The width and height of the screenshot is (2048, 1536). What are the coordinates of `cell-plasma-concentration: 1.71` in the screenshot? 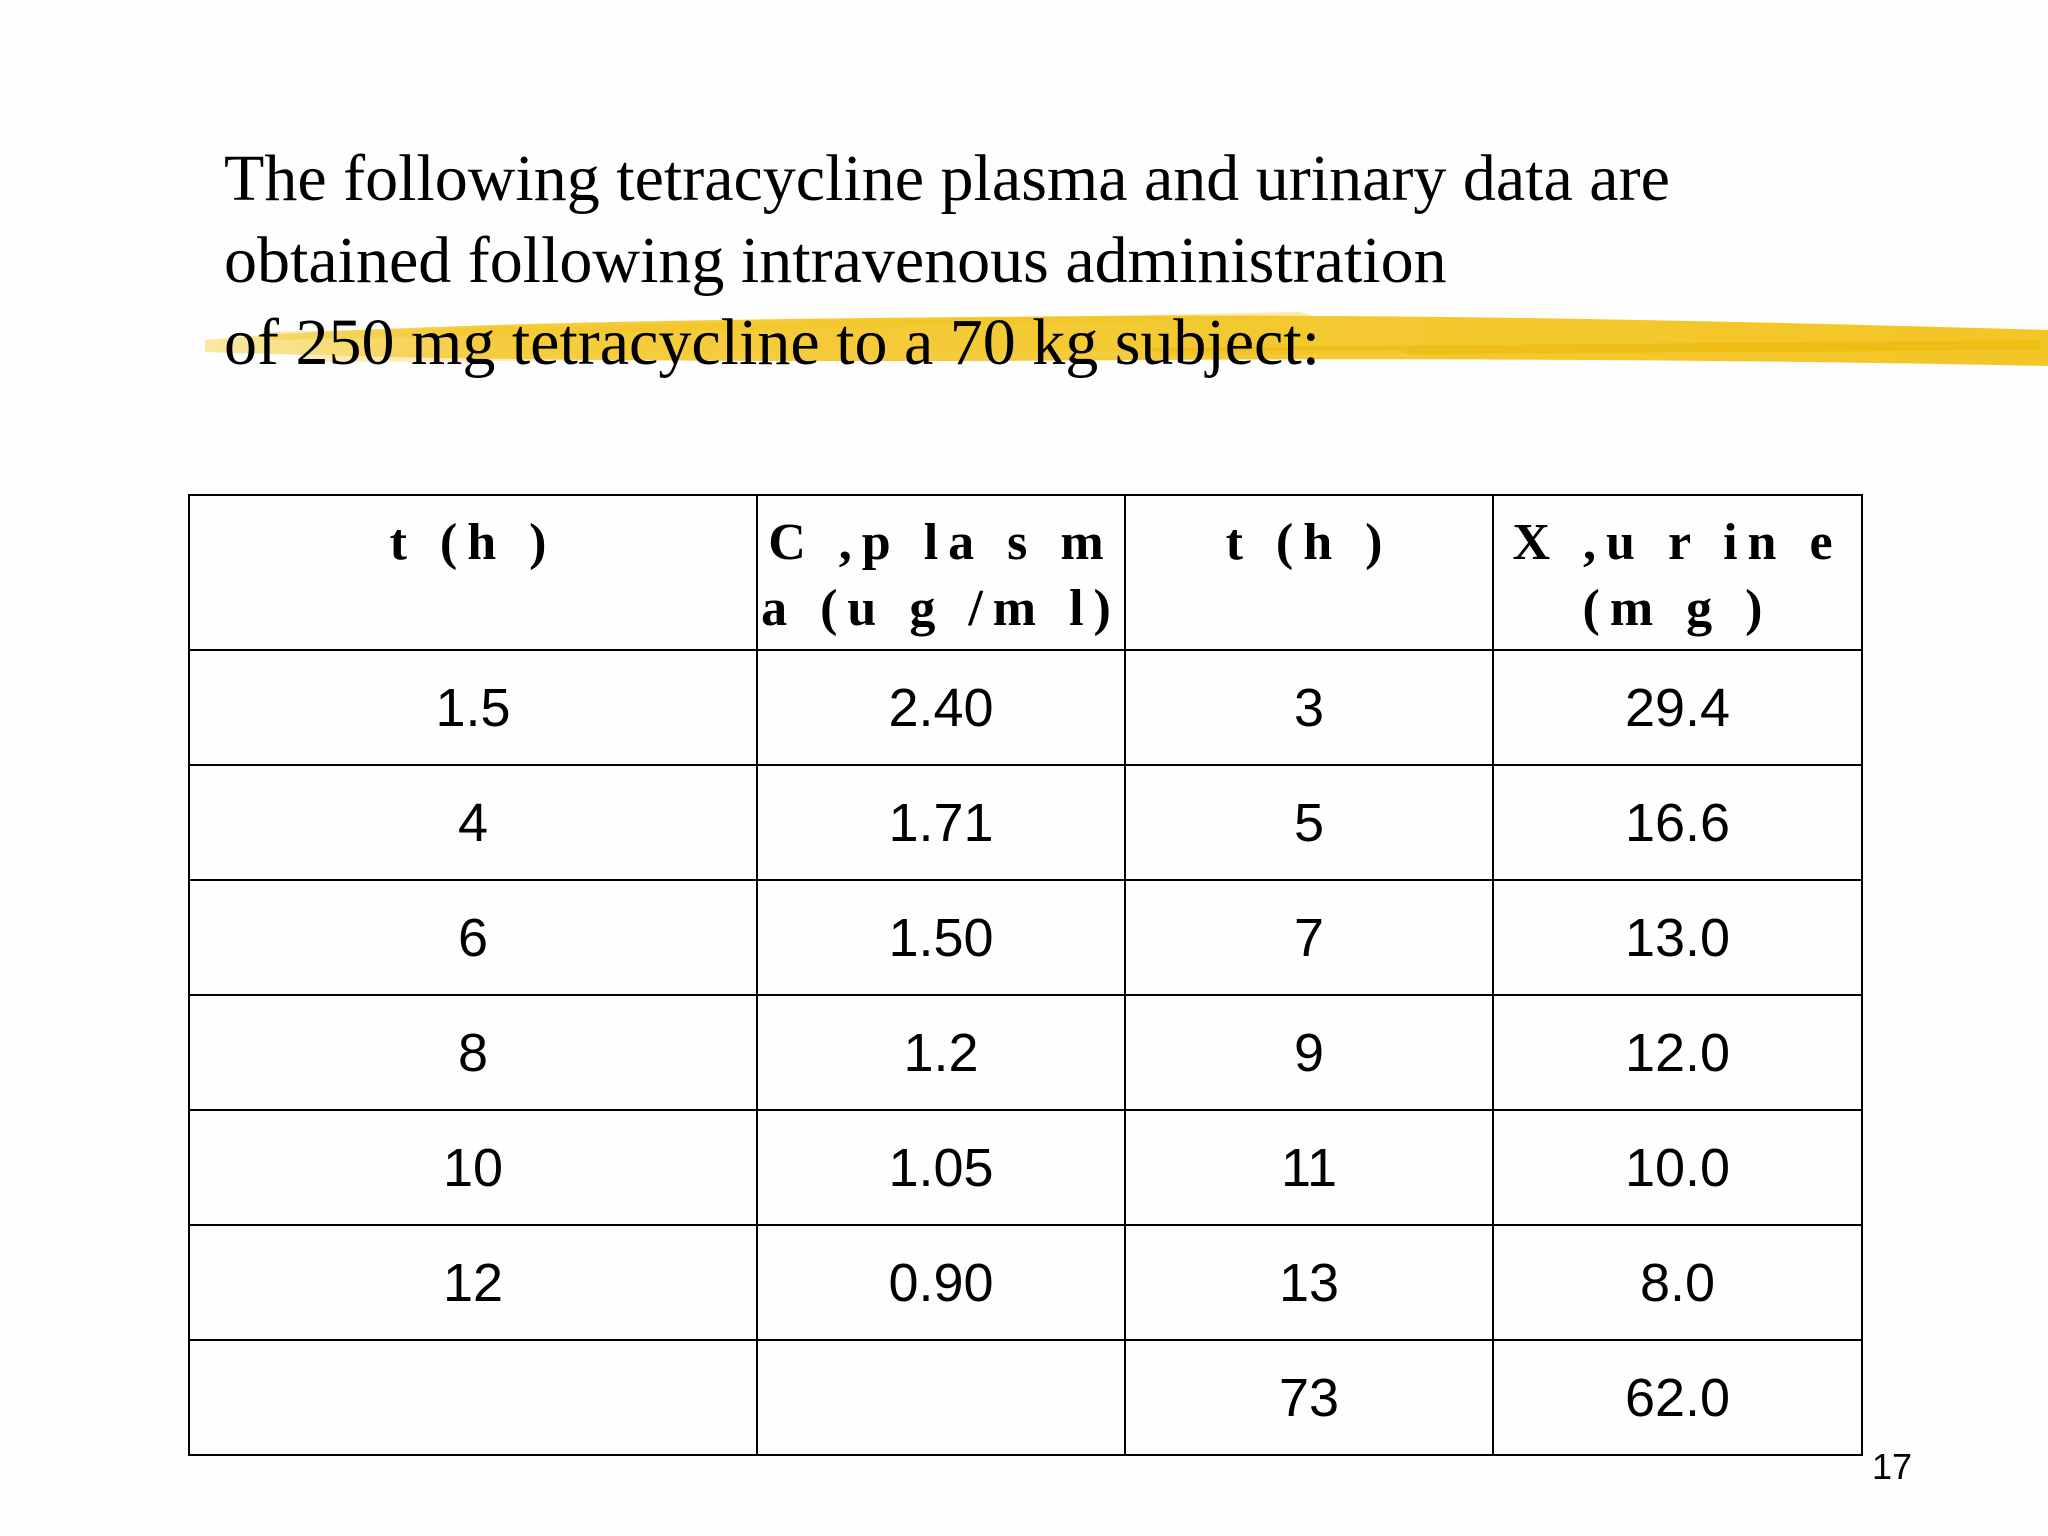 It's located at (941, 822).